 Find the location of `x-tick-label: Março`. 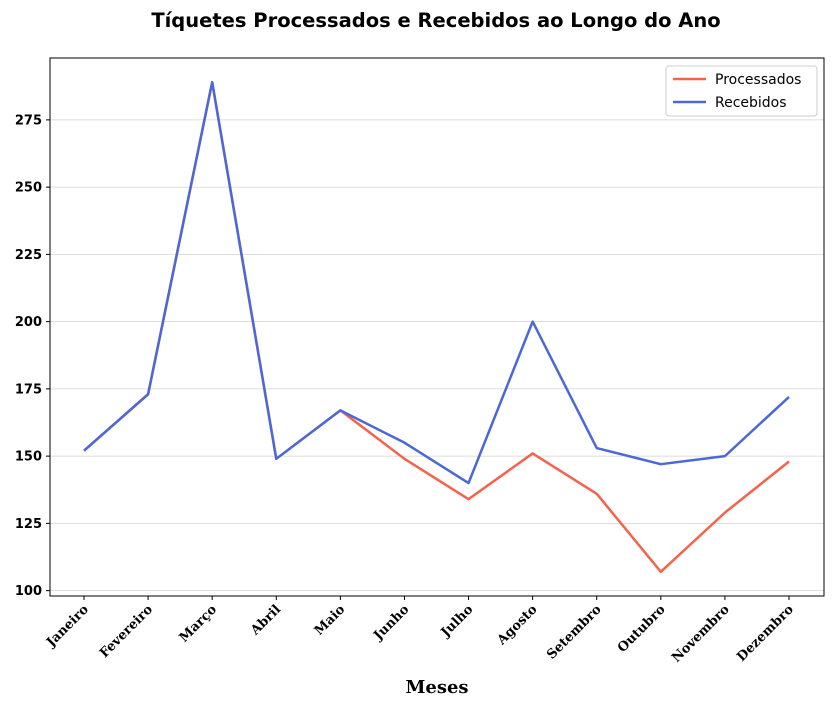

x-tick-label: Março is located at coordinates (199, 624).